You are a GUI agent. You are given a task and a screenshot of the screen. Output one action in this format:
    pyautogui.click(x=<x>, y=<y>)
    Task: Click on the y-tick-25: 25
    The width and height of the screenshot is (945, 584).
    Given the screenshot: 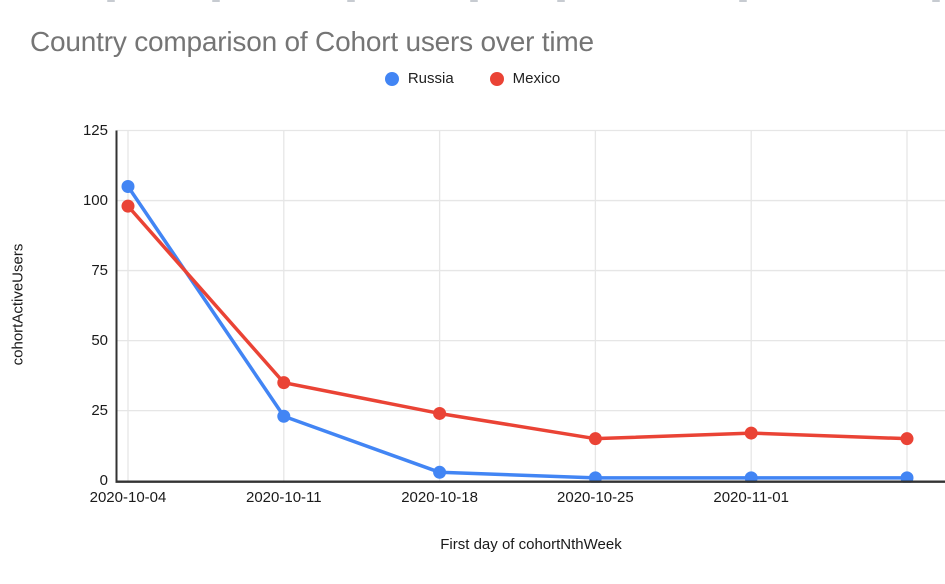 What is the action you would take?
    pyautogui.click(x=99, y=410)
    